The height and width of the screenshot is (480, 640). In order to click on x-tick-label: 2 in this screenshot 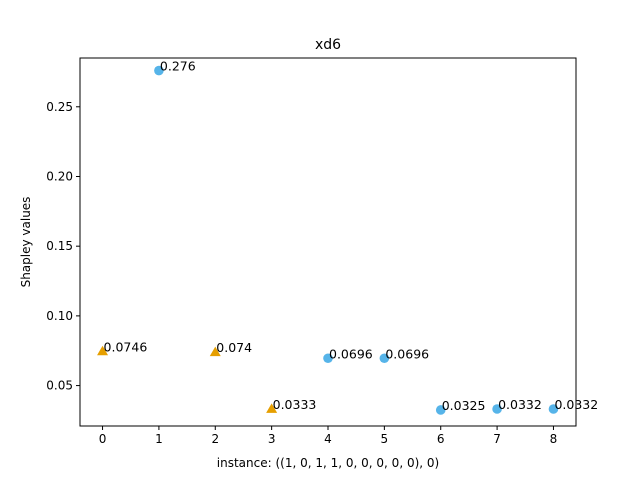, I will do `click(215, 439)`.